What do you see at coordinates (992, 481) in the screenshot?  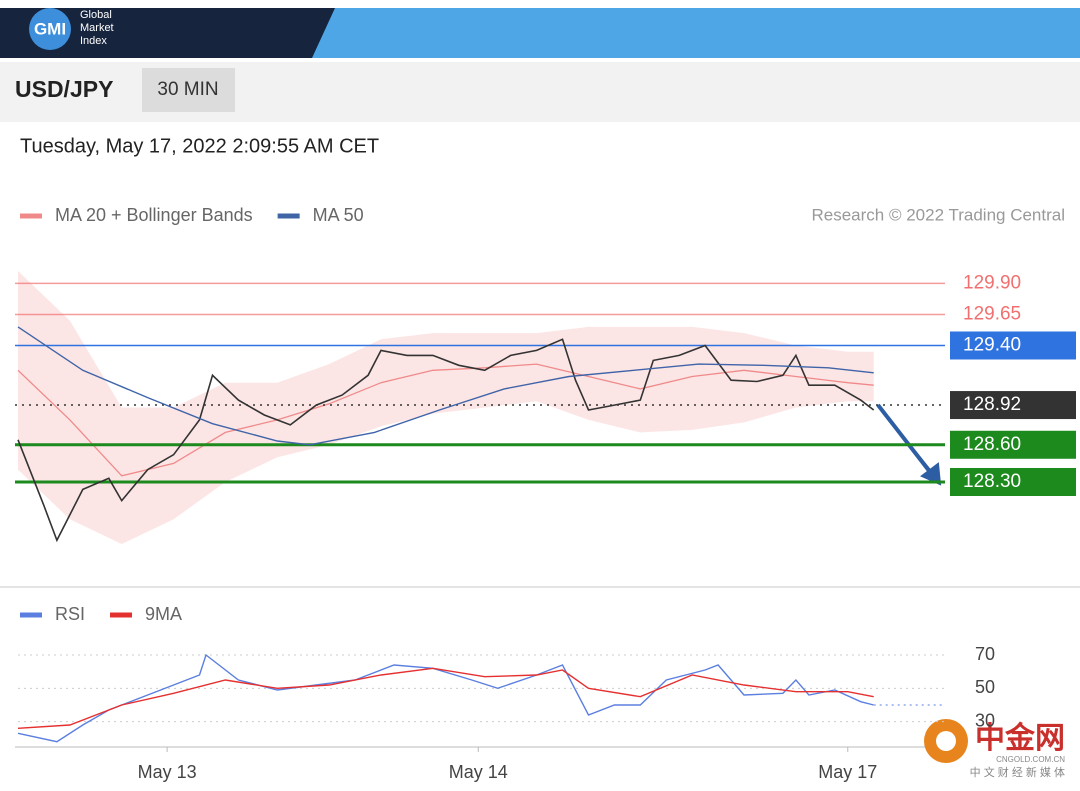 I see `level-label: 128.30` at bounding box center [992, 481].